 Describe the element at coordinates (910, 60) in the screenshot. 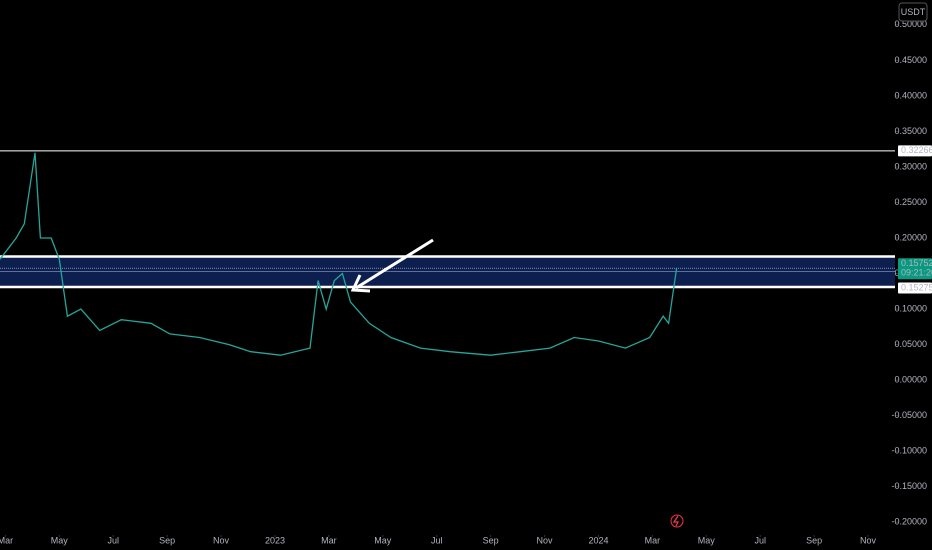

I see `y-tick-label: 0.45000` at that location.